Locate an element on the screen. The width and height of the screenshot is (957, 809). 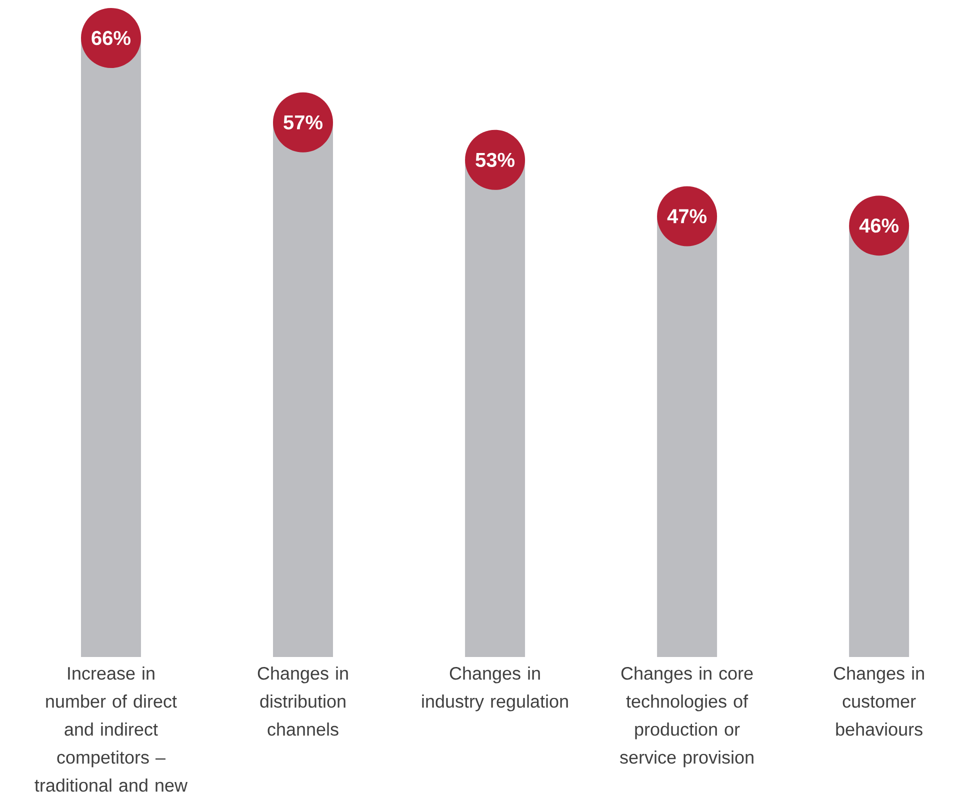
x-tick-label: Changes in customer behaviours is located at coordinates (879, 701).